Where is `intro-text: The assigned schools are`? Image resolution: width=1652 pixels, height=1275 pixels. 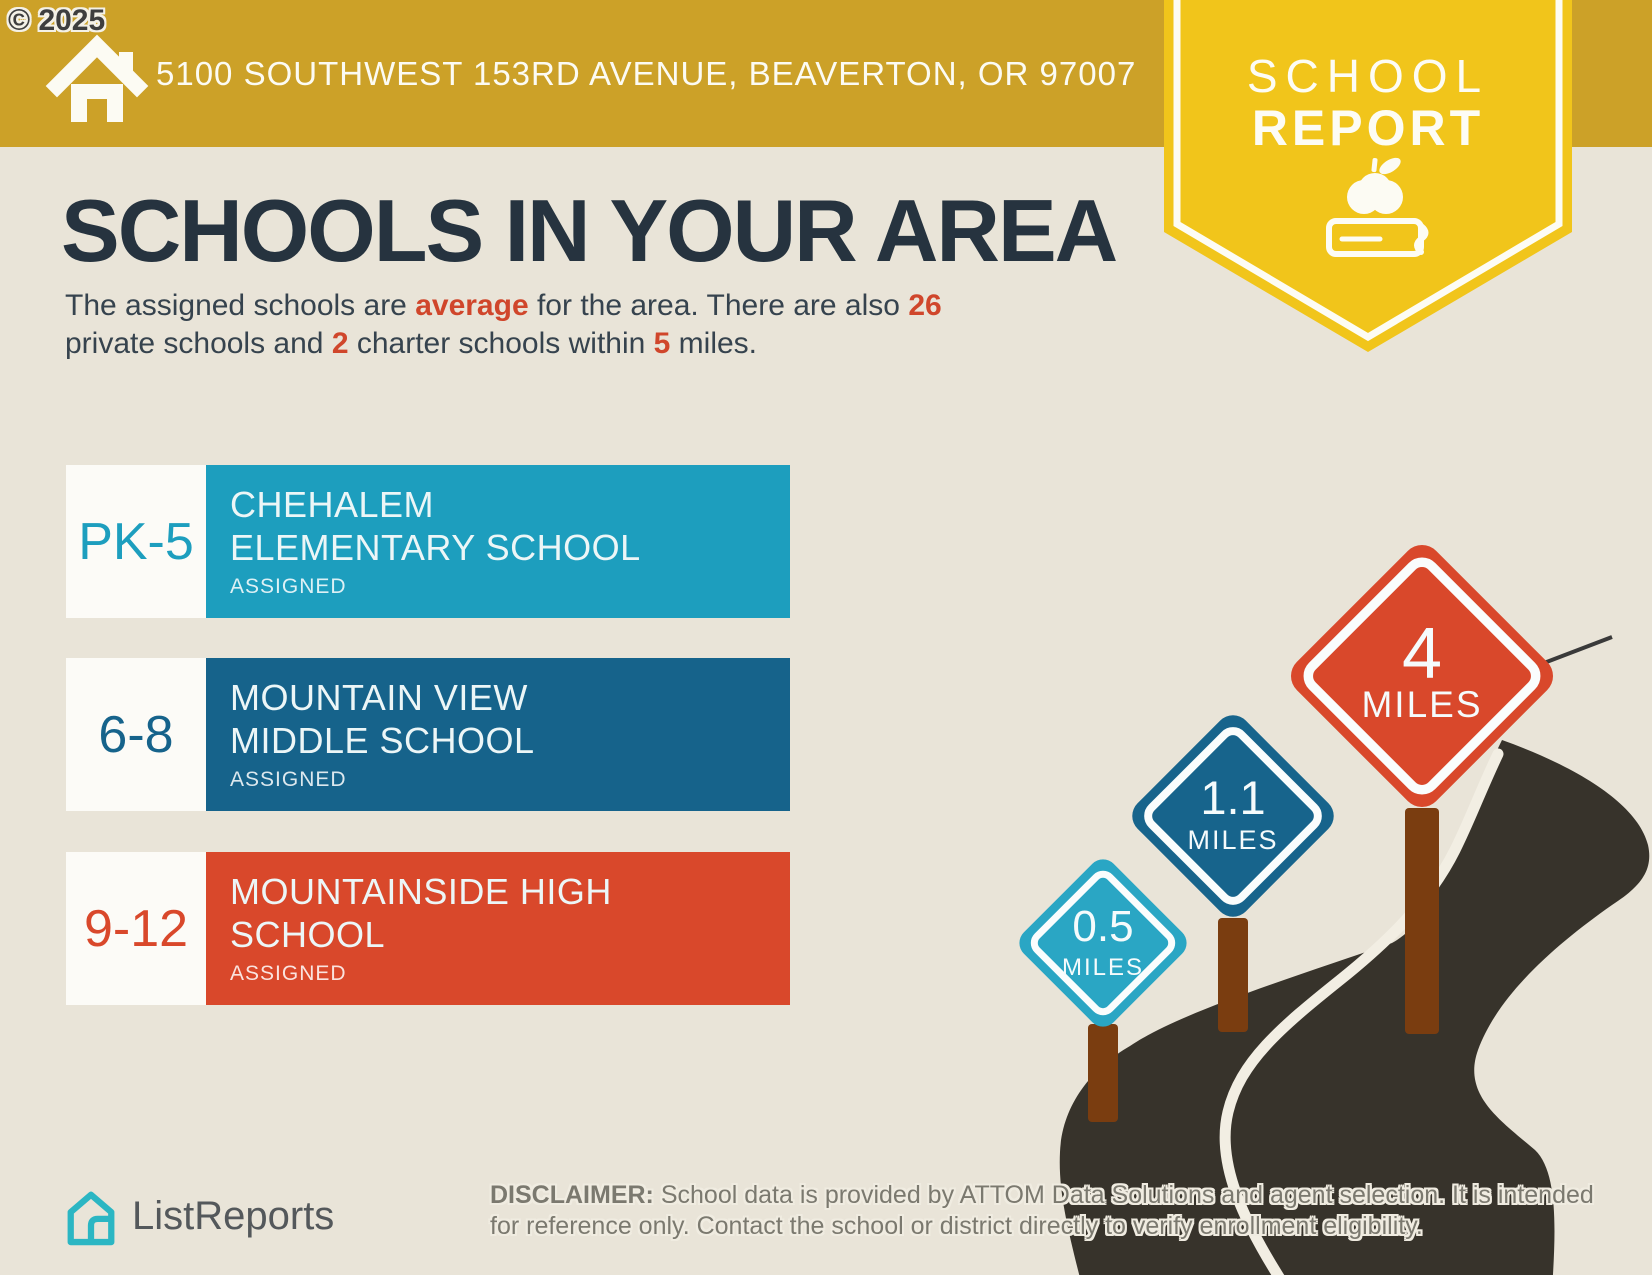 intro-text: The assigned schools are is located at coordinates (240, 305).